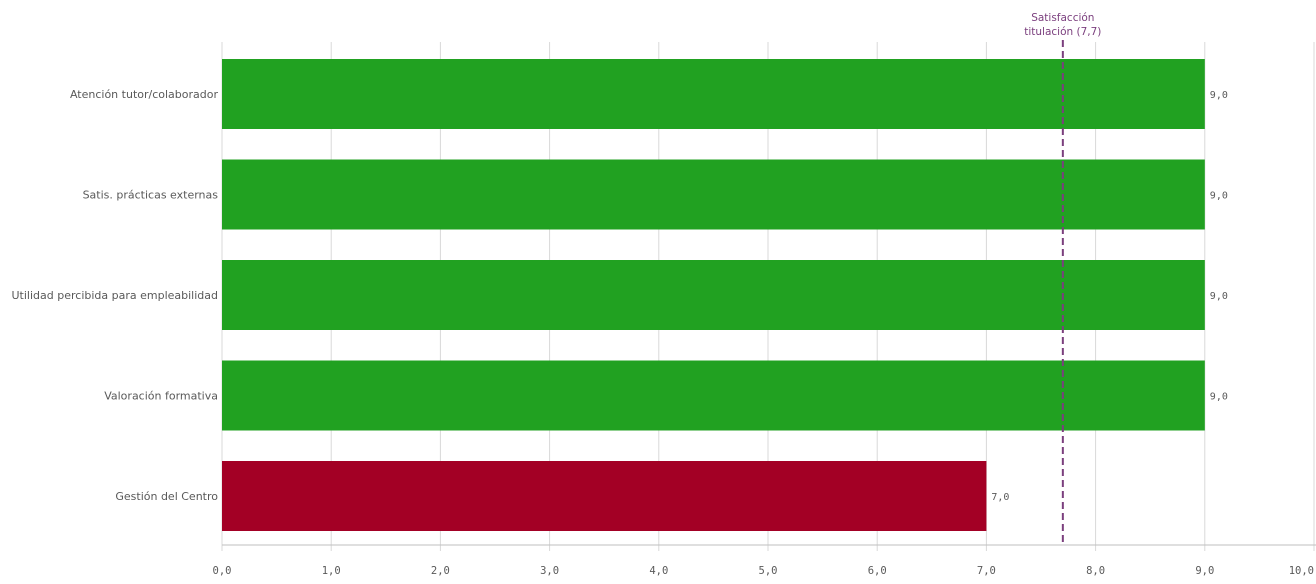 The height and width of the screenshot is (584, 1316). I want to click on x-tick-label: 8,0, so click(1095, 571).